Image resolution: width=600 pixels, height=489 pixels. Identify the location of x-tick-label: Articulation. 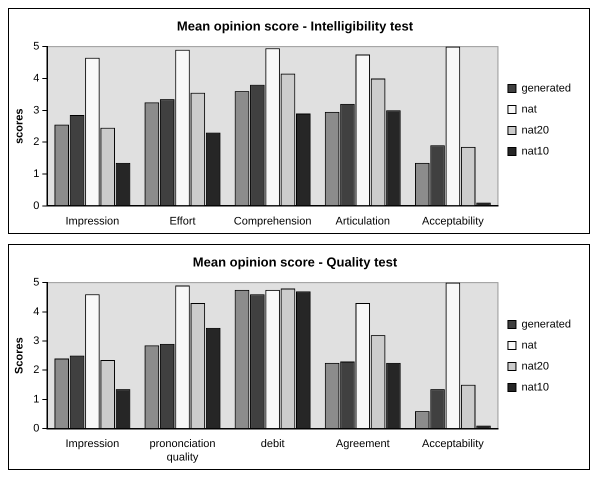
(363, 221).